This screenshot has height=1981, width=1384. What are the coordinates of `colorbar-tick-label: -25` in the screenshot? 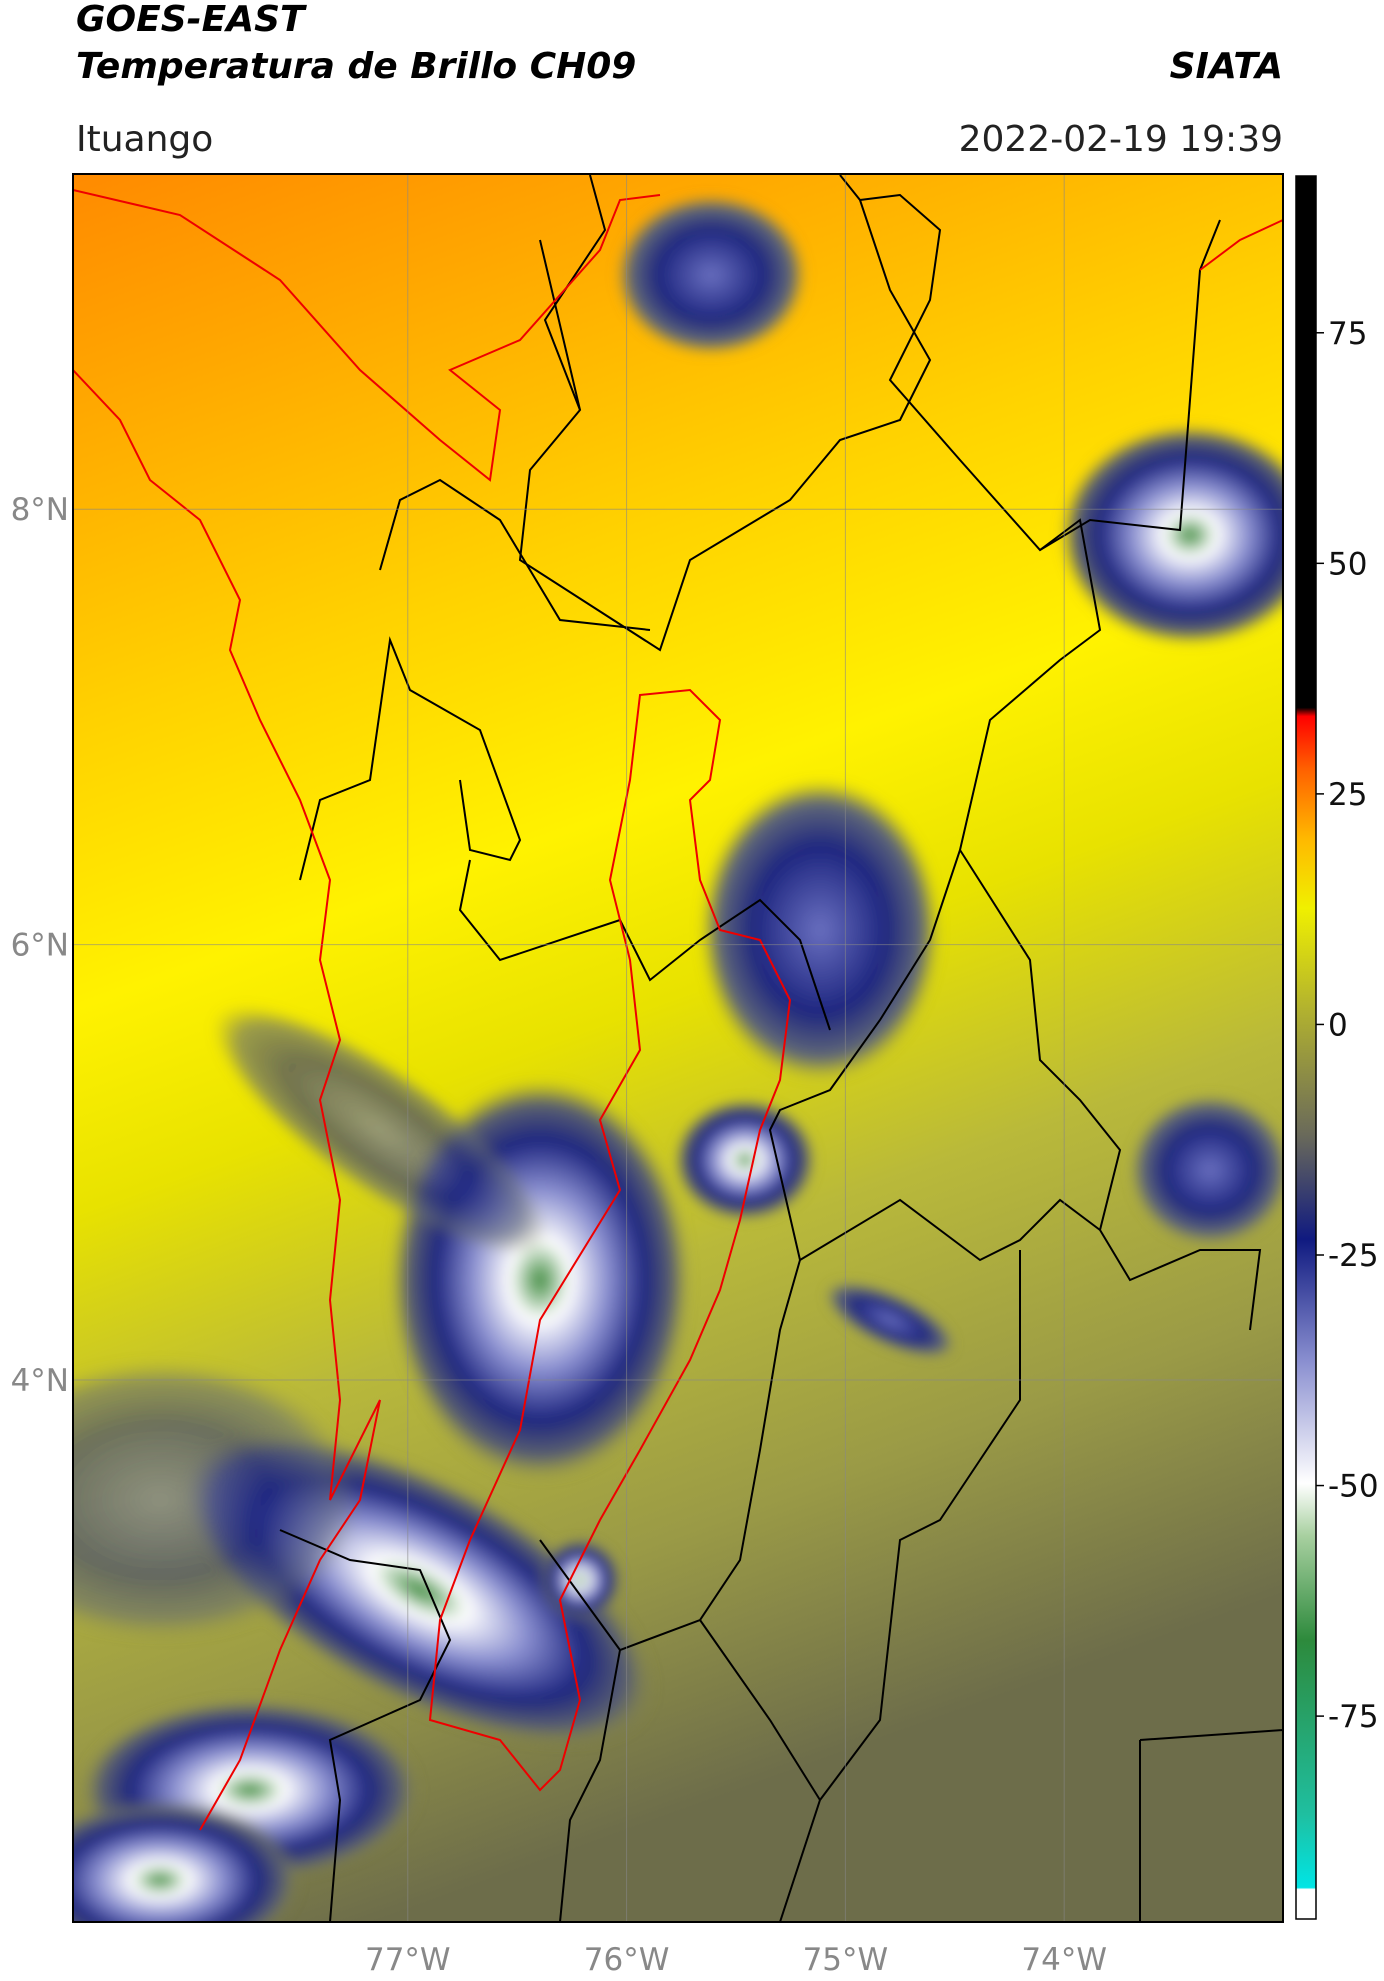 It's located at (1353, 1256).